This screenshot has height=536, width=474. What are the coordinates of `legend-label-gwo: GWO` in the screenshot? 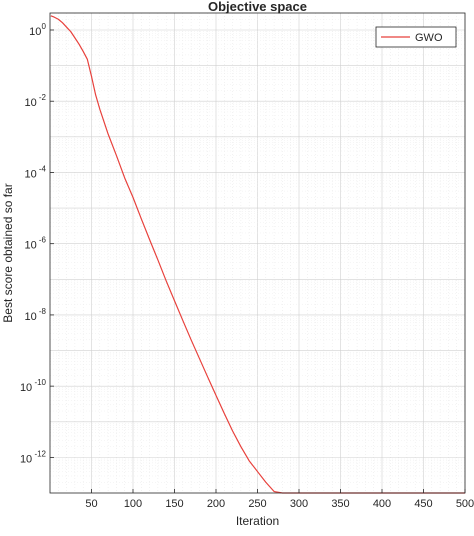 It's located at (429, 38).